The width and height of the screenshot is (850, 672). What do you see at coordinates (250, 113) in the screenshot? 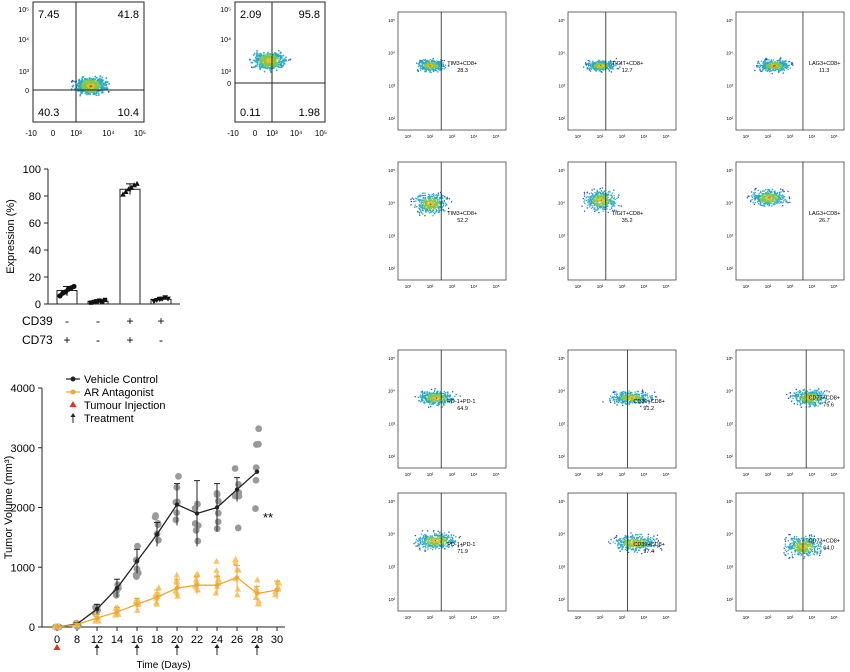
I see `quadrant-percentage: 0.11` at bounding box center [250, 113].